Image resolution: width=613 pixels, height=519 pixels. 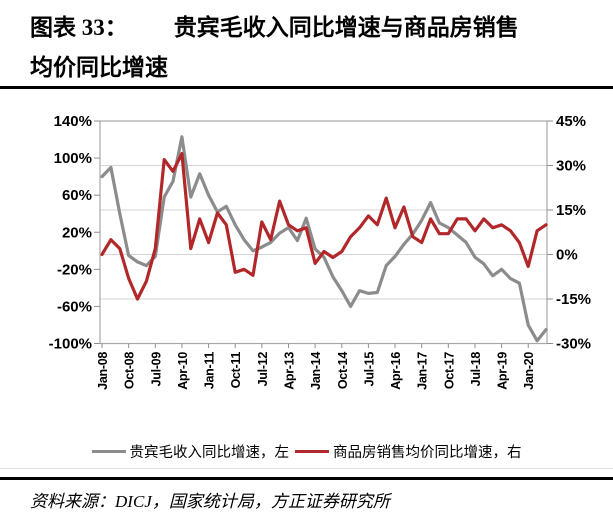 What do you see at coordinates (210, 501) in the screenshot?
I see `source-note: 资料来源：DICJ，国家统计局，方正证券研究所` at bounding box center [210, 501].